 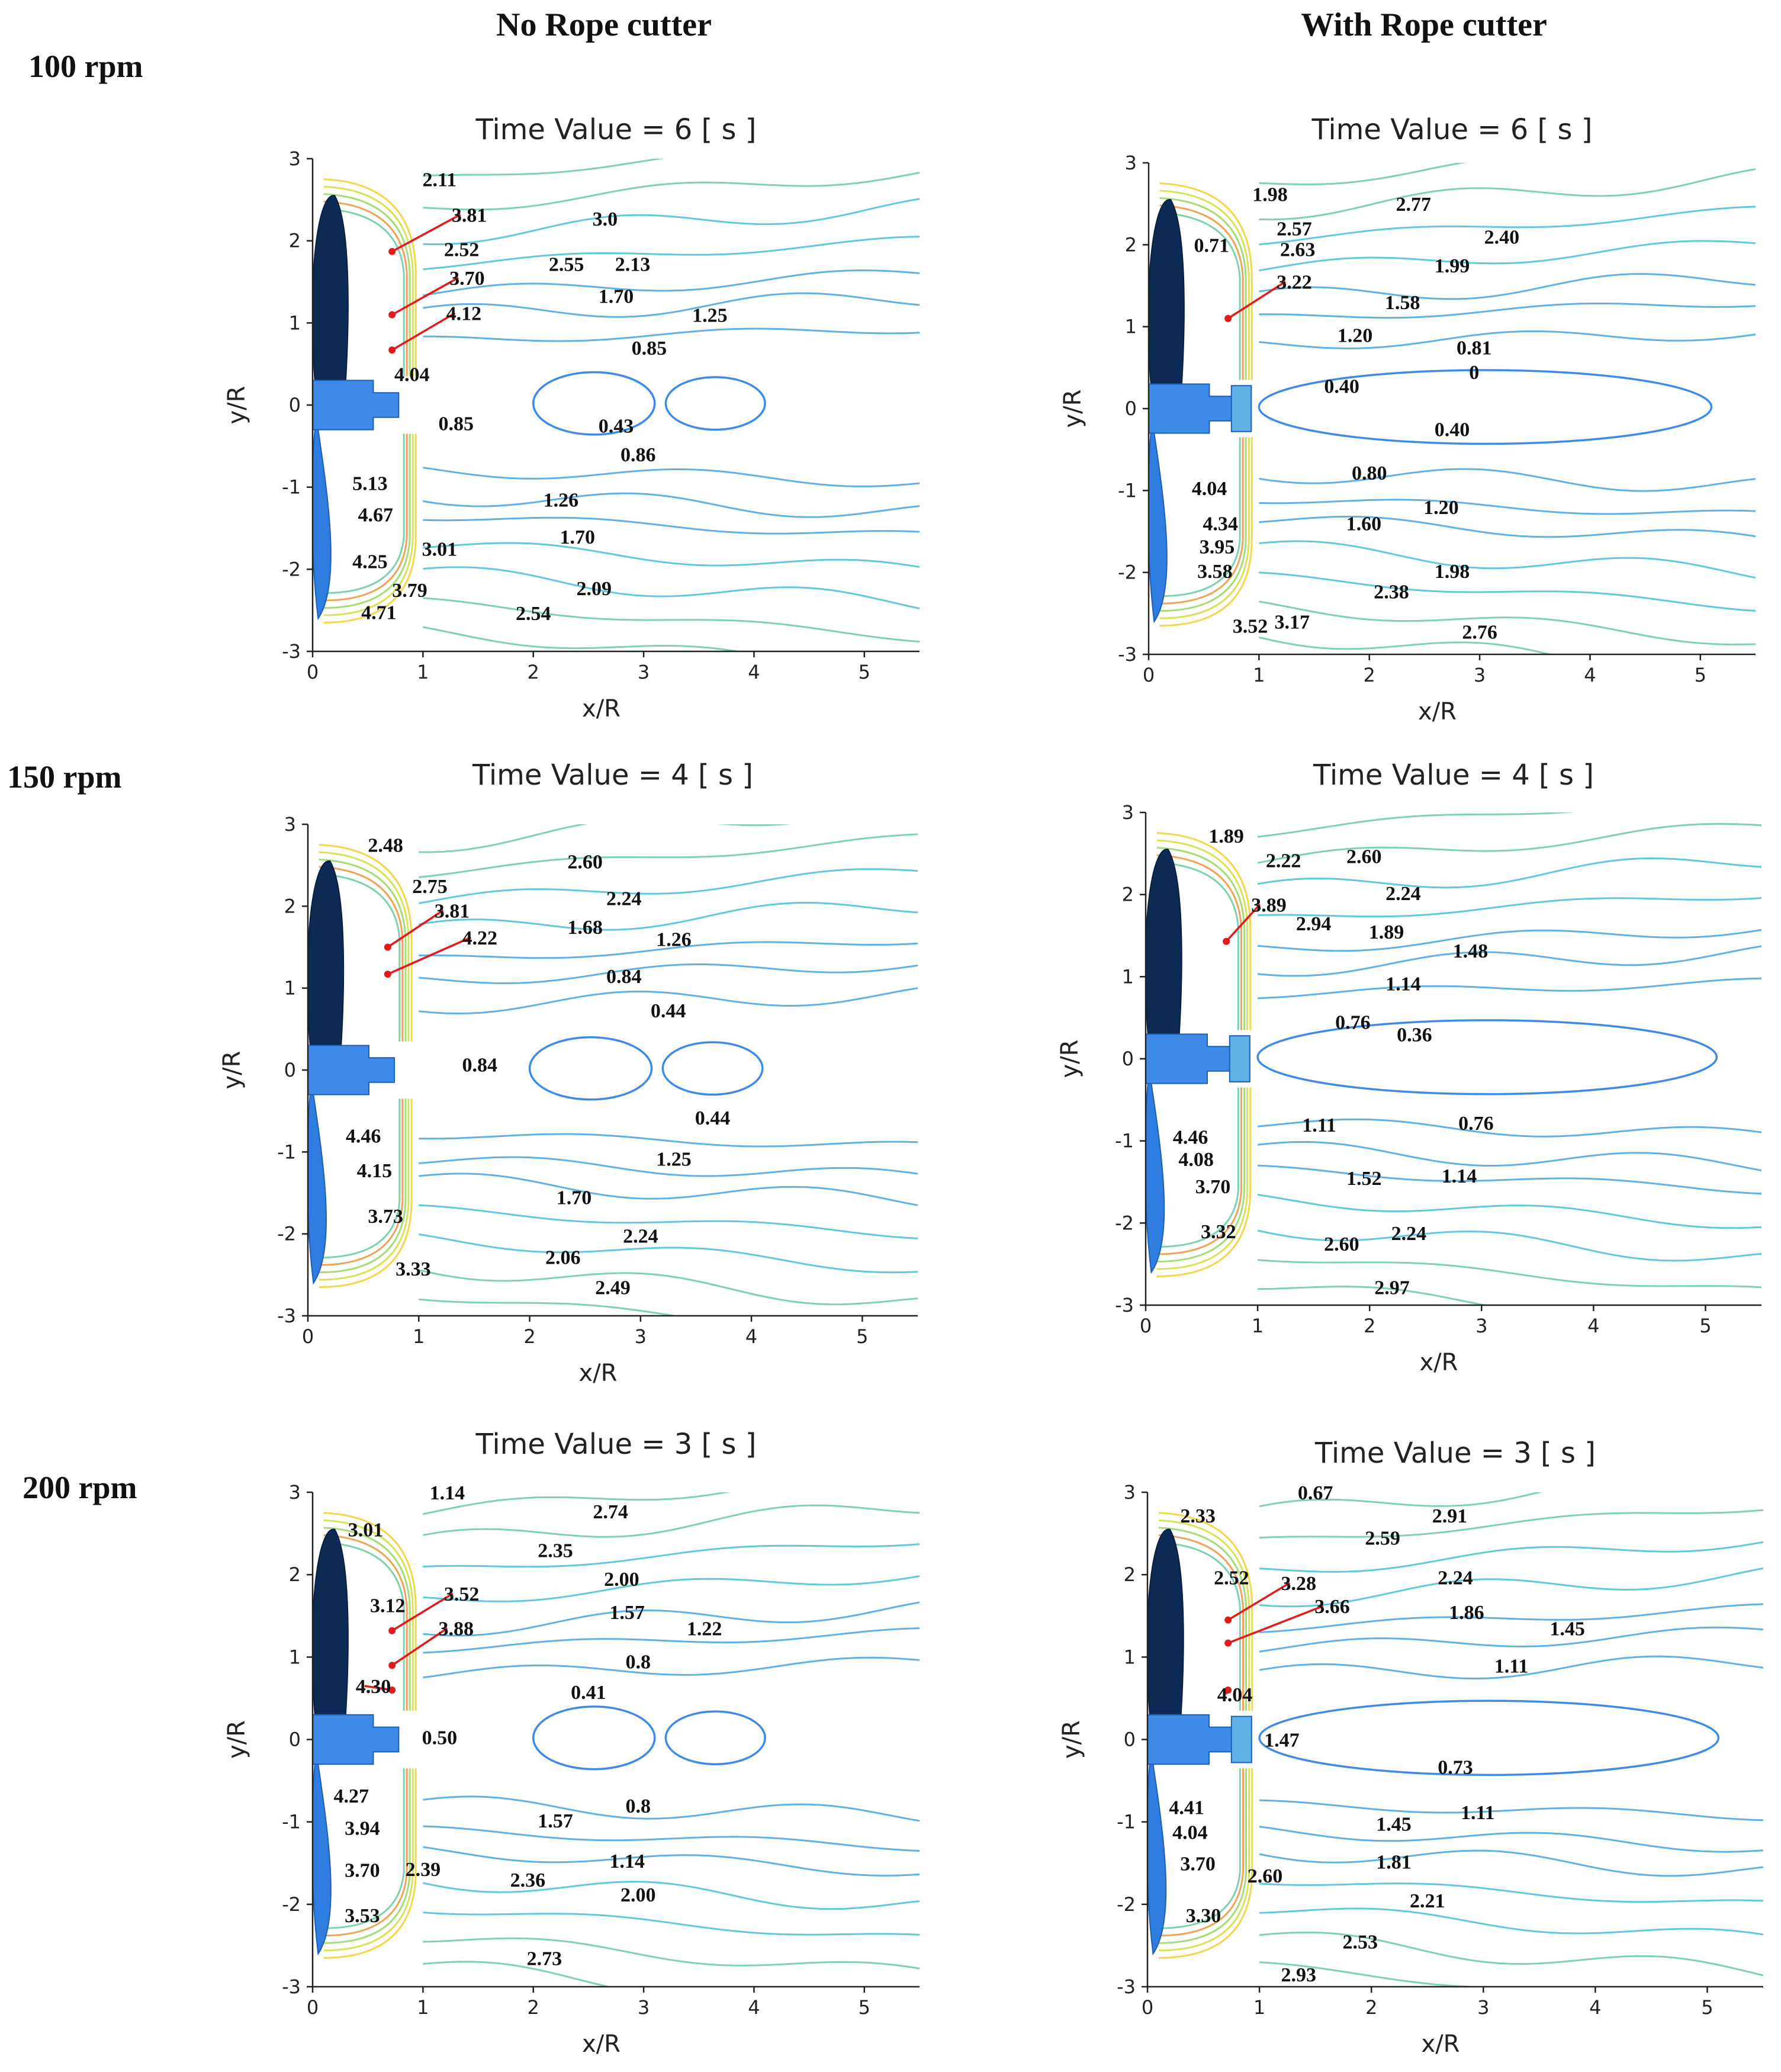 What do you see at coordinates (409, 591) in the screenshot?
I see `contour-value-label: 3.79` at bounding box center [409, 591].